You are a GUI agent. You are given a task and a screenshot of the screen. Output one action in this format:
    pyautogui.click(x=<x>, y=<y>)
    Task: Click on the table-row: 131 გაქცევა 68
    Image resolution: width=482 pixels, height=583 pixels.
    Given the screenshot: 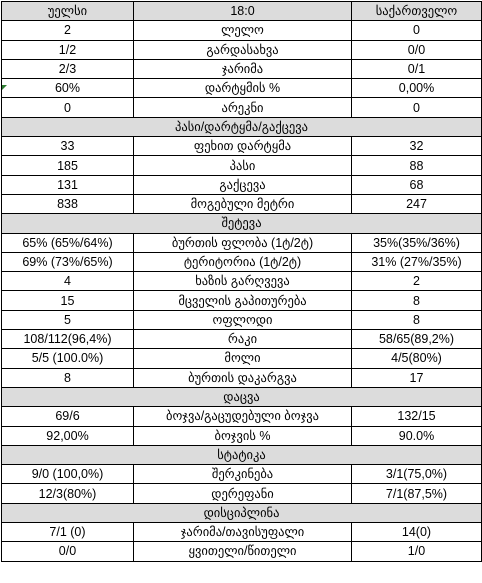 What is the action you would take?
    pyautogui.click(x=241, y=184)
    